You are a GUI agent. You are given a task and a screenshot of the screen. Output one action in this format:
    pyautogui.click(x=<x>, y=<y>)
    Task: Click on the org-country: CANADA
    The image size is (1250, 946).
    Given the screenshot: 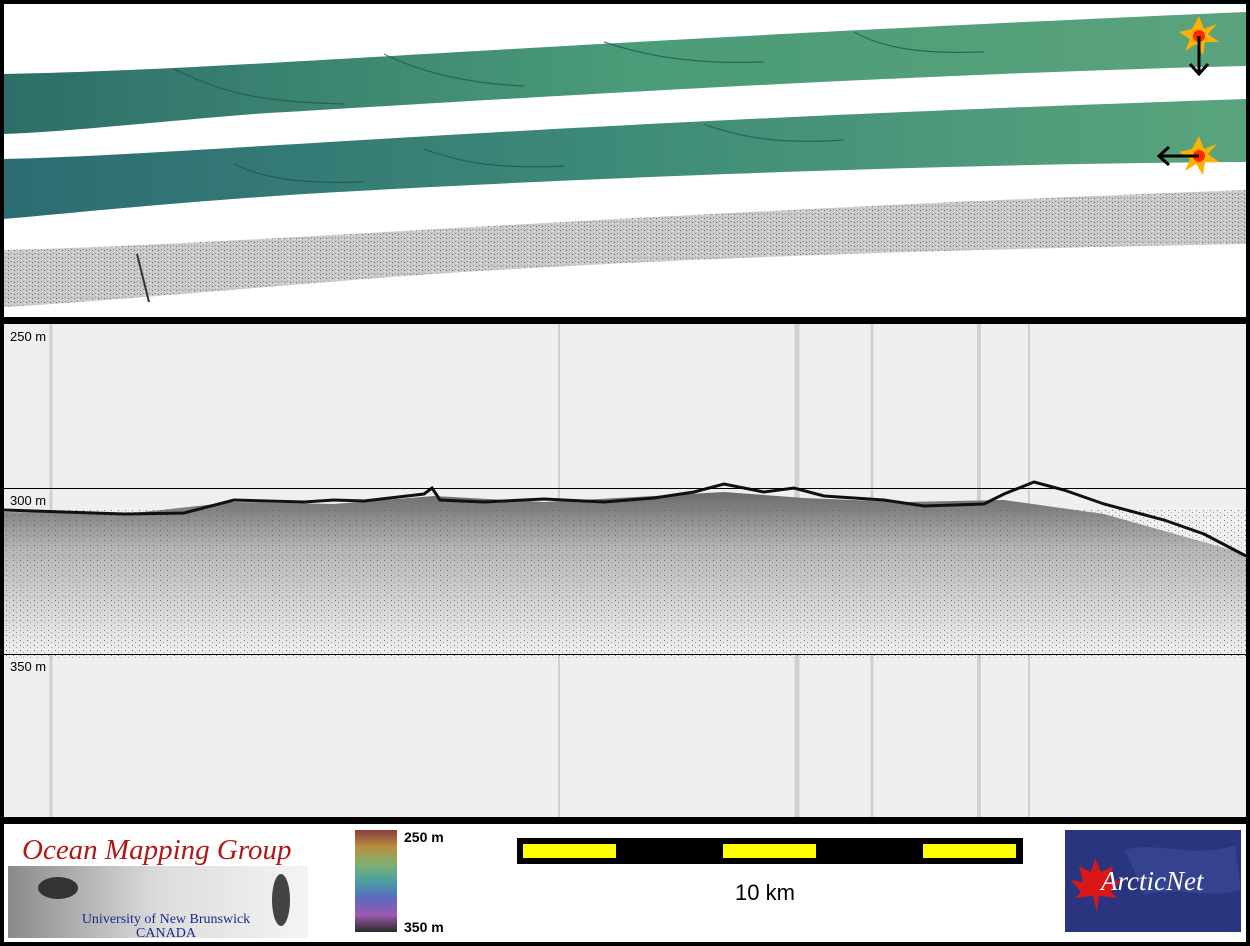 What is the action you would take?
    pyautogui.click(x=166, y=933)
    